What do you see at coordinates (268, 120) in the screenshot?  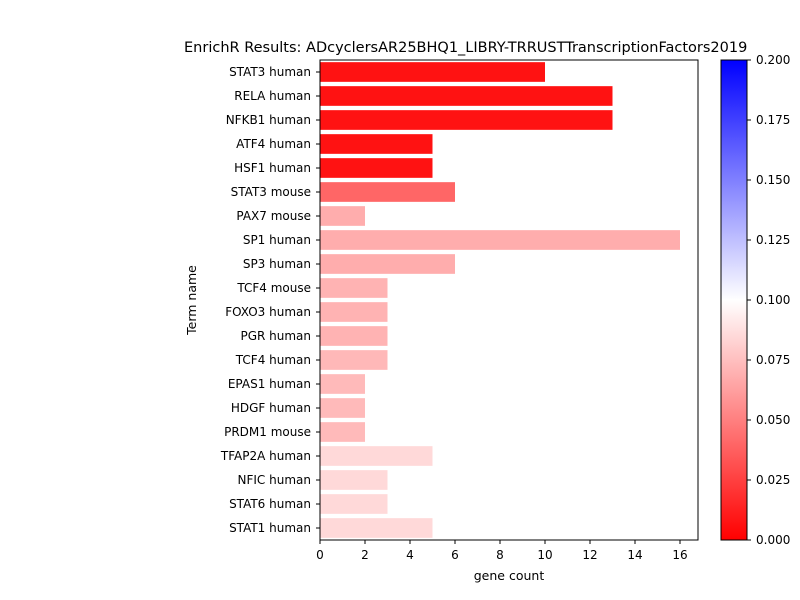 I see `y-tick-label: NFKB1 human` at bounding box center [268, 120].